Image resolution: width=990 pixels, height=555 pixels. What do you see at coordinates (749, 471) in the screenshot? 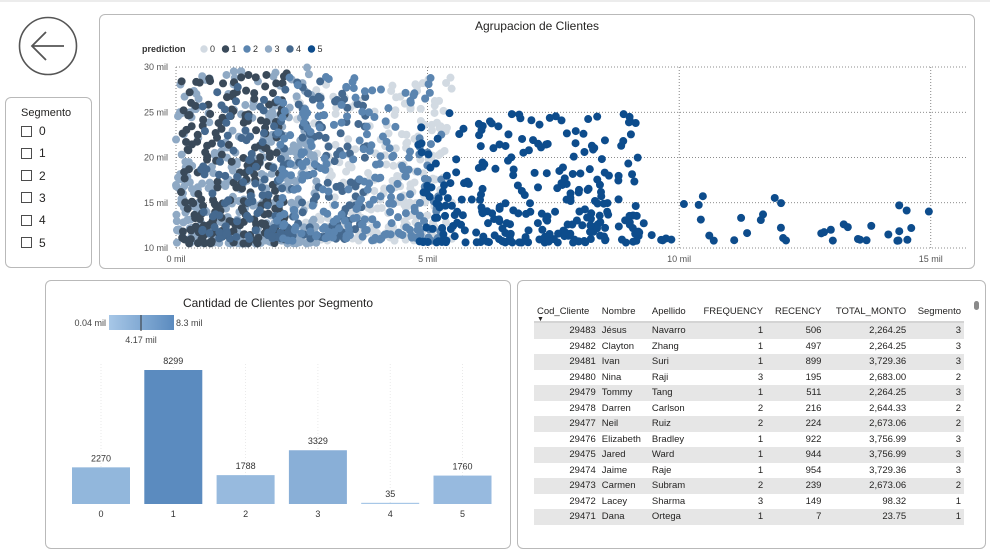
I see `table-row: 29474 Jaime Raje 1 954 3,729.36 3` at bounding box center [749, 471].